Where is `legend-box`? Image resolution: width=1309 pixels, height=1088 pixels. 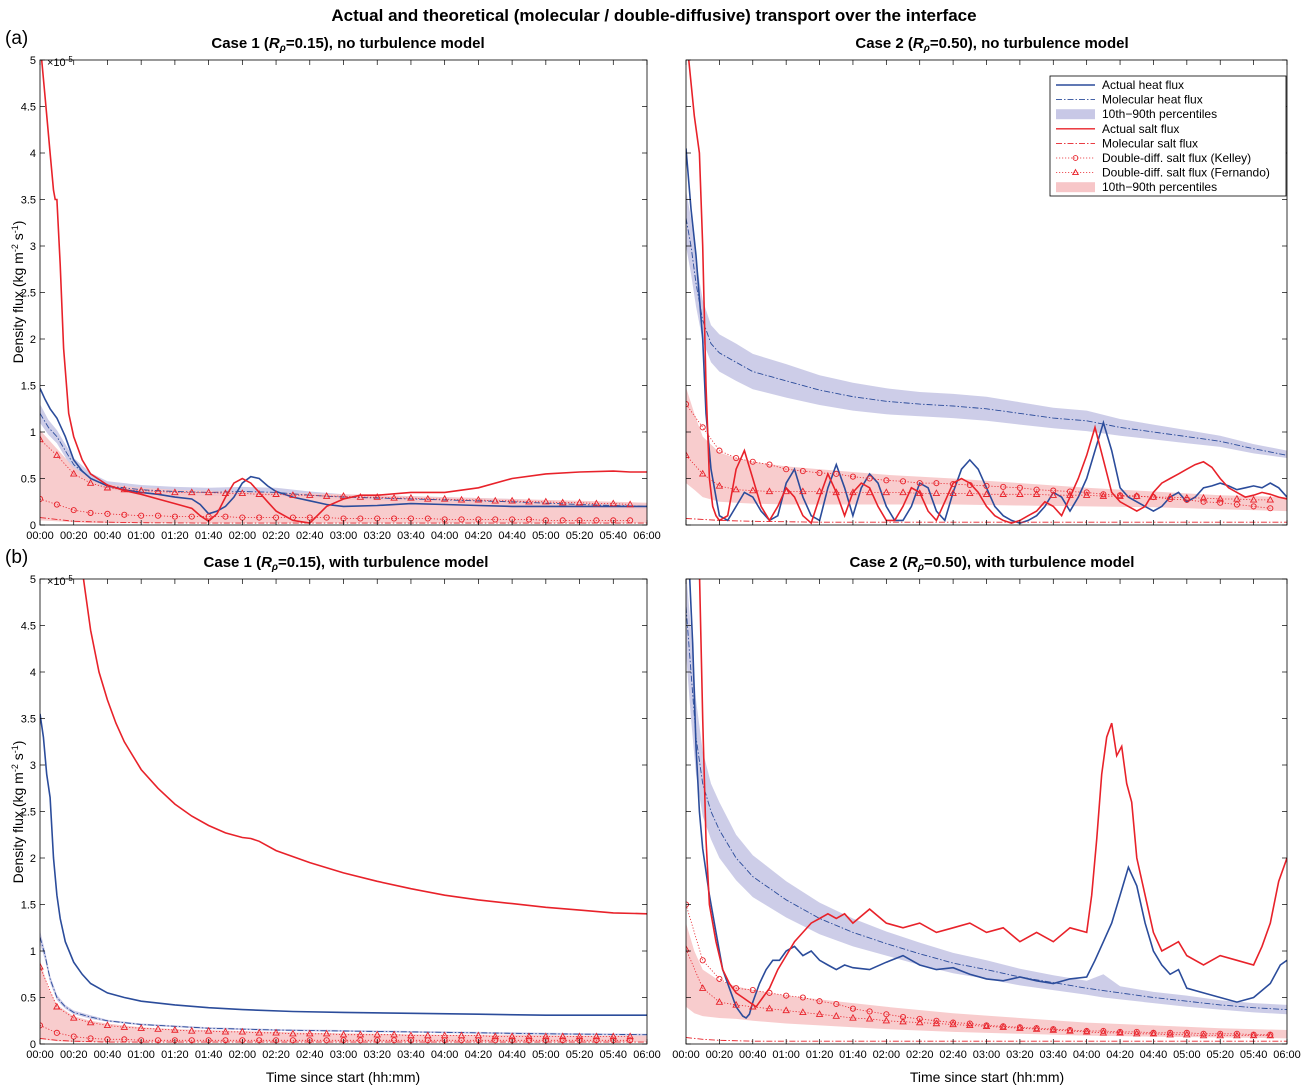 legend-box is located at coordinates (1168, 136).